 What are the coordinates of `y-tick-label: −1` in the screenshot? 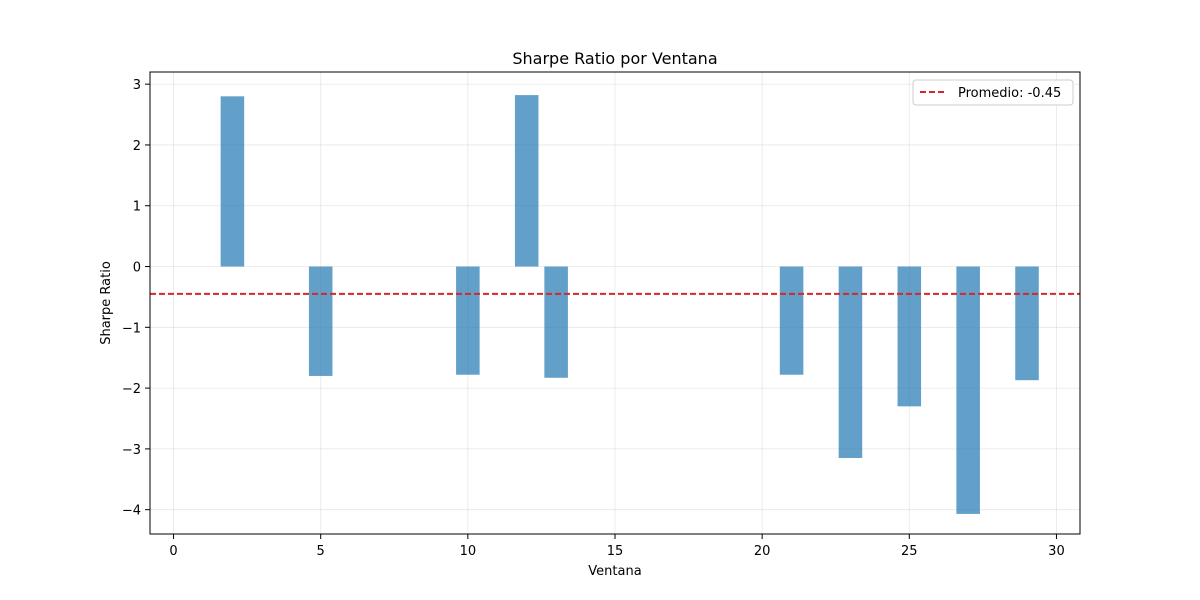 It's located at (131, 328).